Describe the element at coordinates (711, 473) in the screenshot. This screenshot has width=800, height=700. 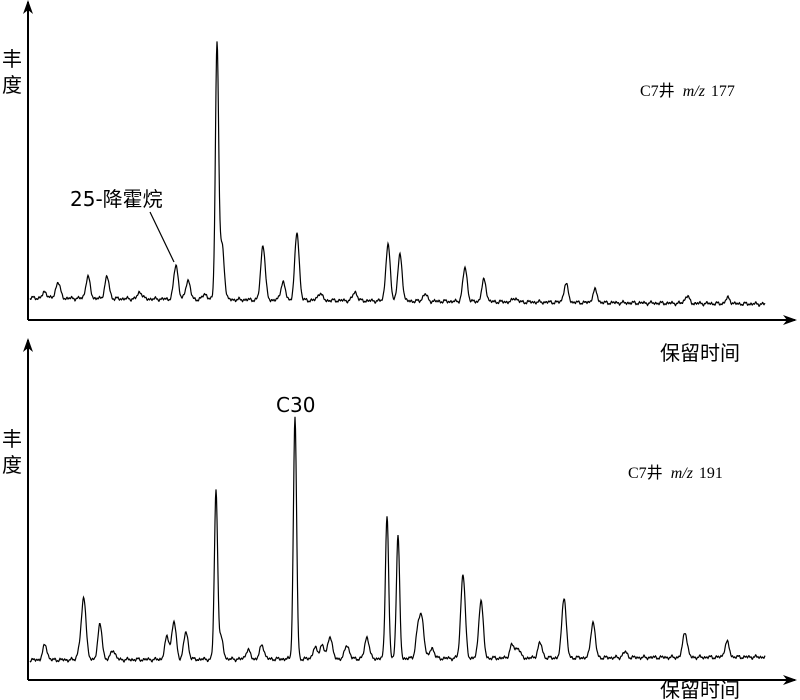
I see `mass: 191` at that location.